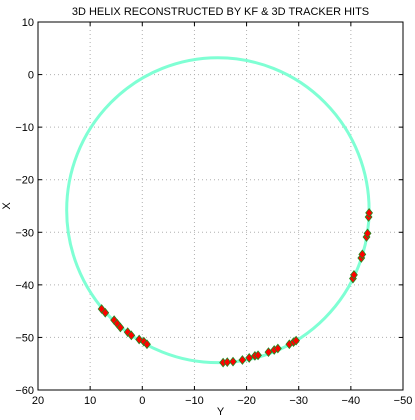 The image size is (415, 420). What do you see at coordinates (38, 401) in the screenshot?
I see `x-tick-label: 20` at bounding box center [38, 401].